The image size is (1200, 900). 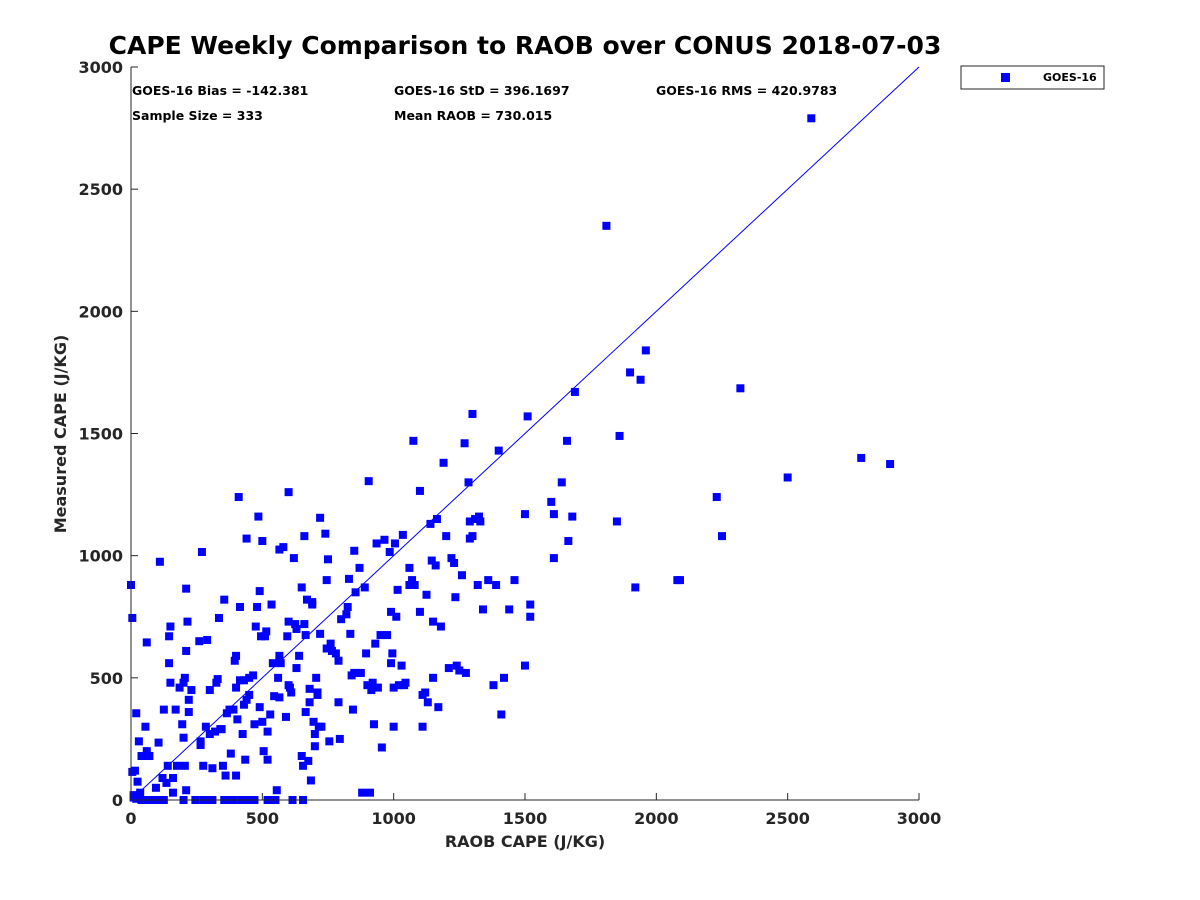 What do you see at coordinates (100, 67) in the screenshot?
I see `y-tick-label: 3000` at bounding box center [100, 67].